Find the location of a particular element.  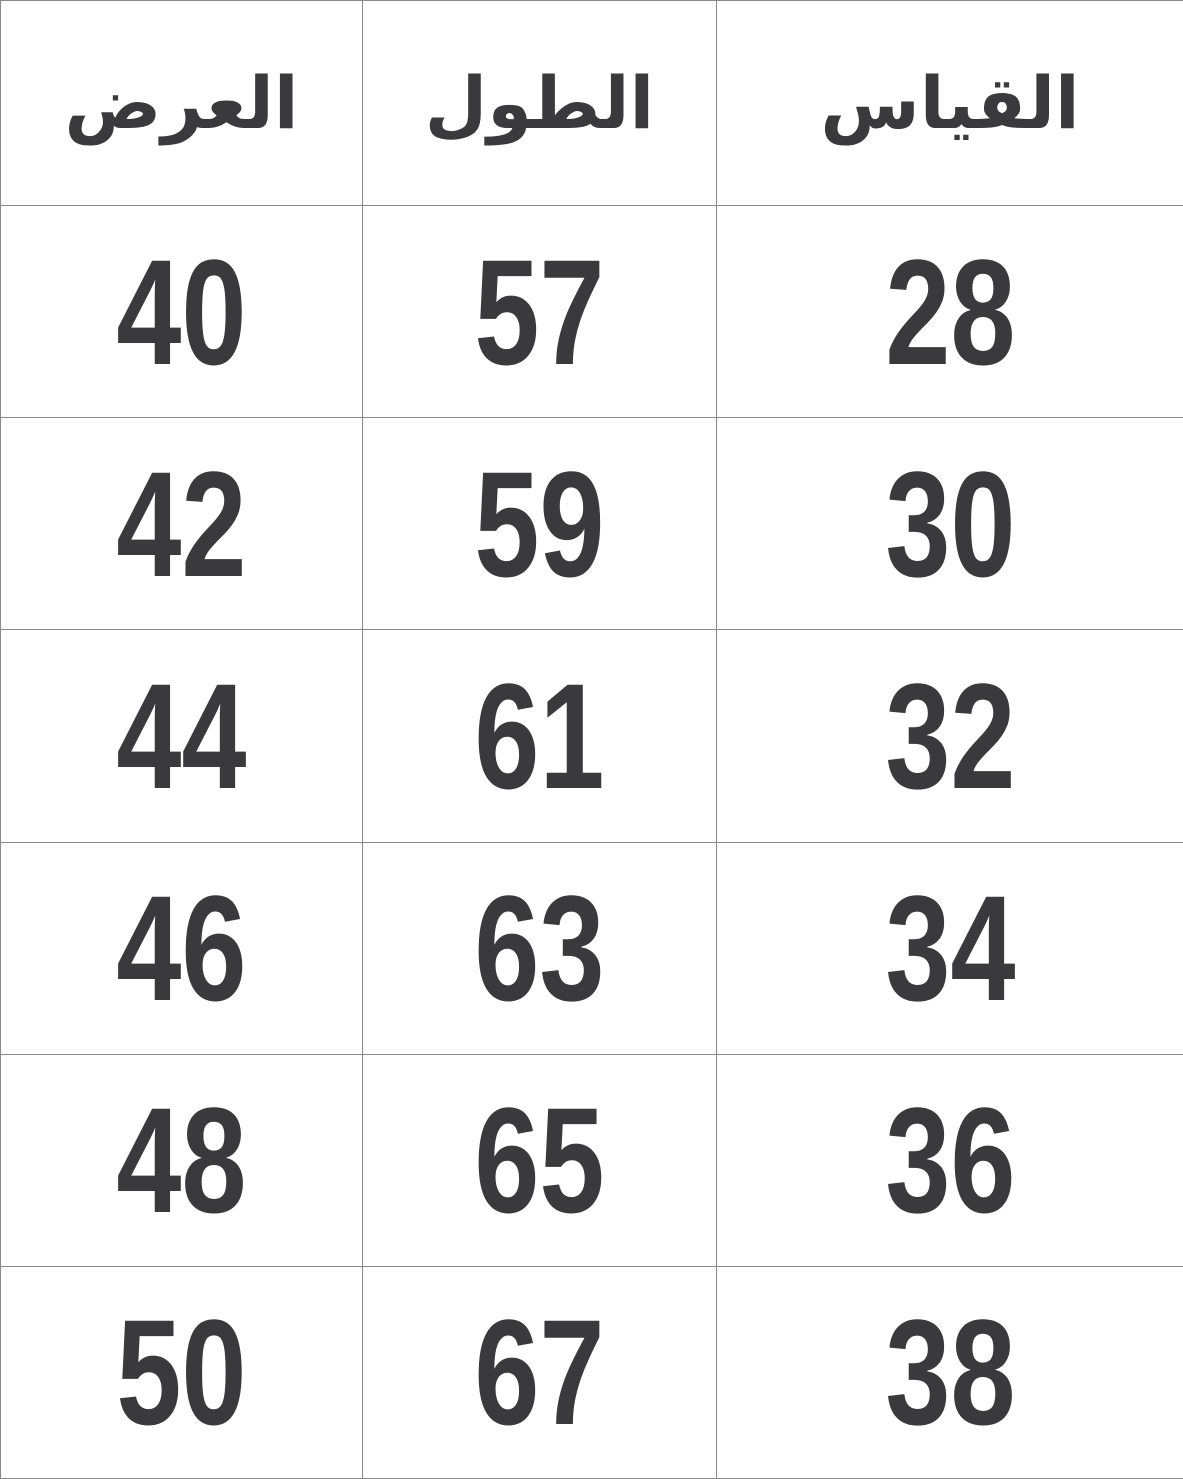

size-cell: 28 is located at coordinates (949, 312).